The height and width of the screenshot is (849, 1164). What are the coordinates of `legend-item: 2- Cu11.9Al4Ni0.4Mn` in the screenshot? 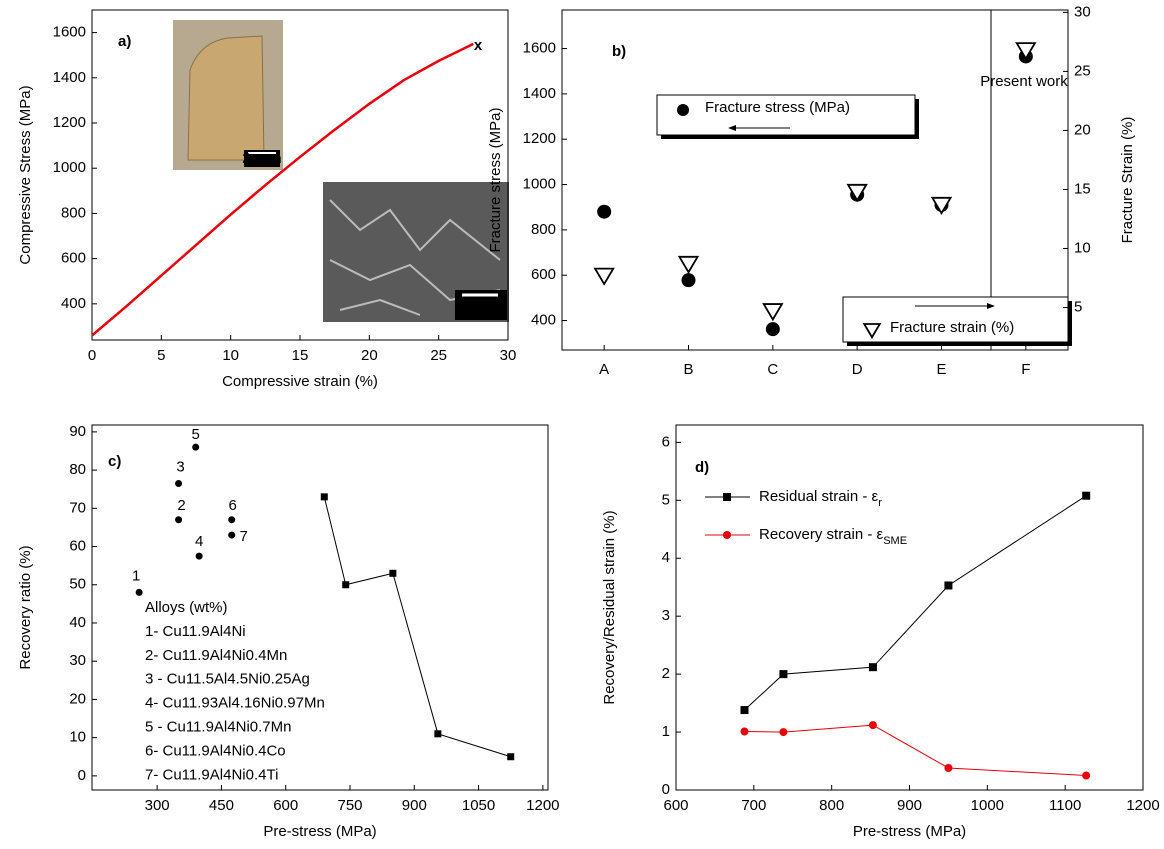 It's located at (216, 655).